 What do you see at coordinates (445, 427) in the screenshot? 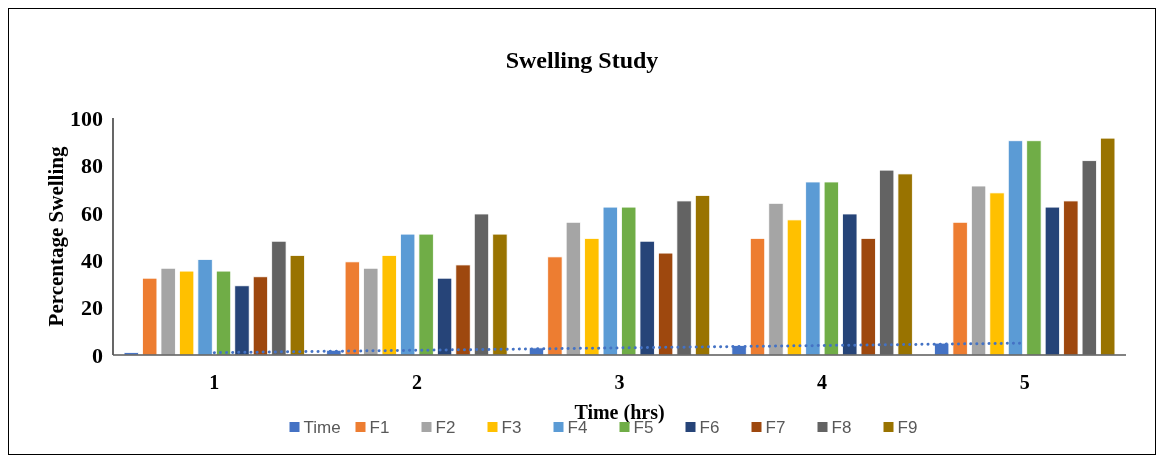
I see `legend-label: F2` at bounding box center [445, 427].